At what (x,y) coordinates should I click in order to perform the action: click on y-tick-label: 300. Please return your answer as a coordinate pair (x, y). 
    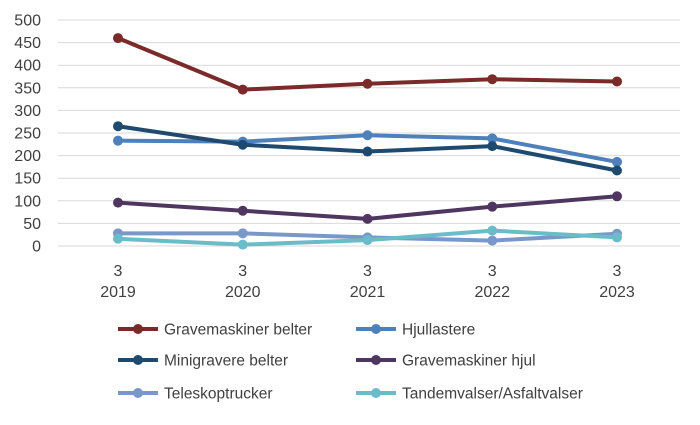
    Looking at the image, I should click on (27, 111).